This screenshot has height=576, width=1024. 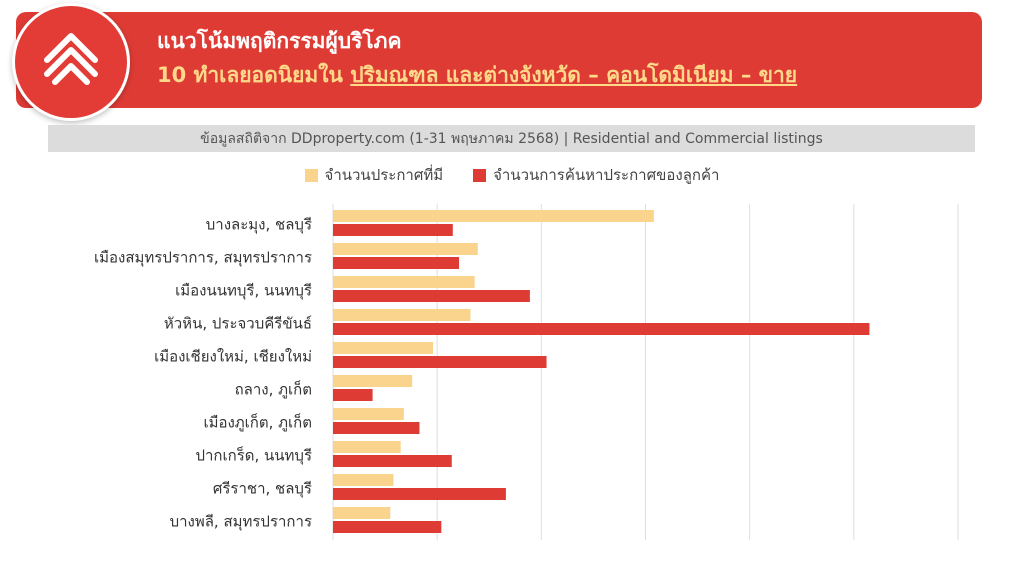 I want to click on category-label: เมืองภูเก็ต, ภูเก็ต, so click(x=257, y=422).